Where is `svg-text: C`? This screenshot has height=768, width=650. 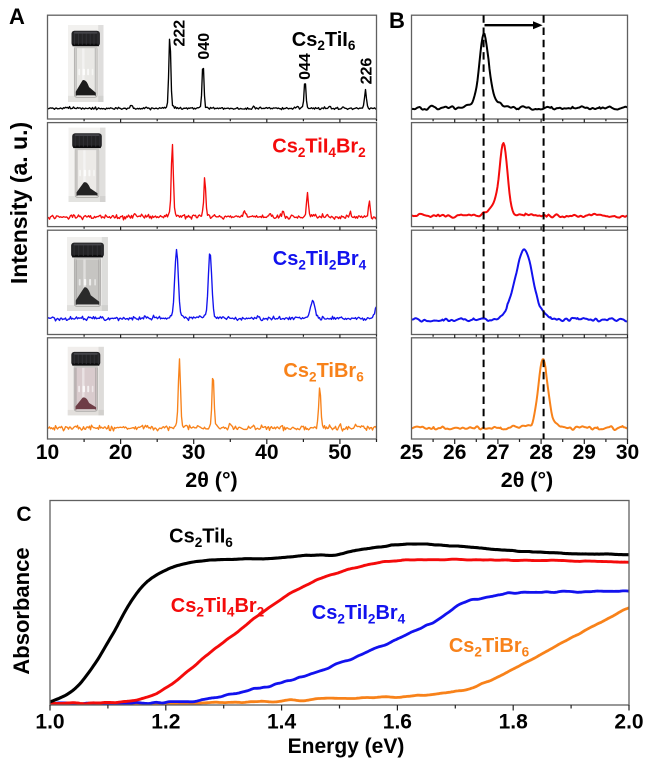 svg-text: C is located at coordinates (23, 514).